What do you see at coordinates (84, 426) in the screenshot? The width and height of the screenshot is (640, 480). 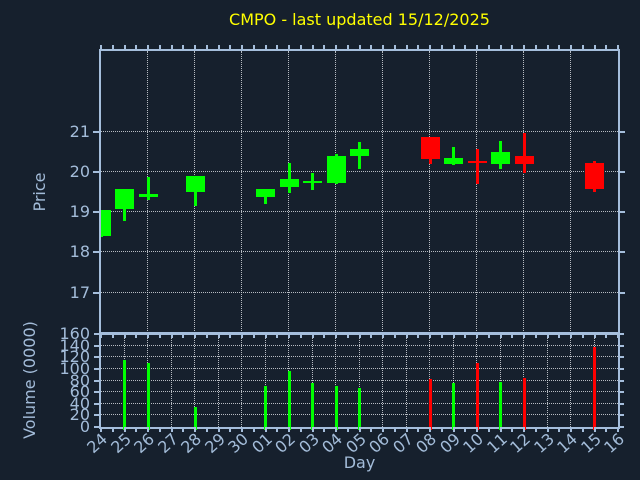 I see `volume-tick-label: 0` at bounding box center [84, 426].